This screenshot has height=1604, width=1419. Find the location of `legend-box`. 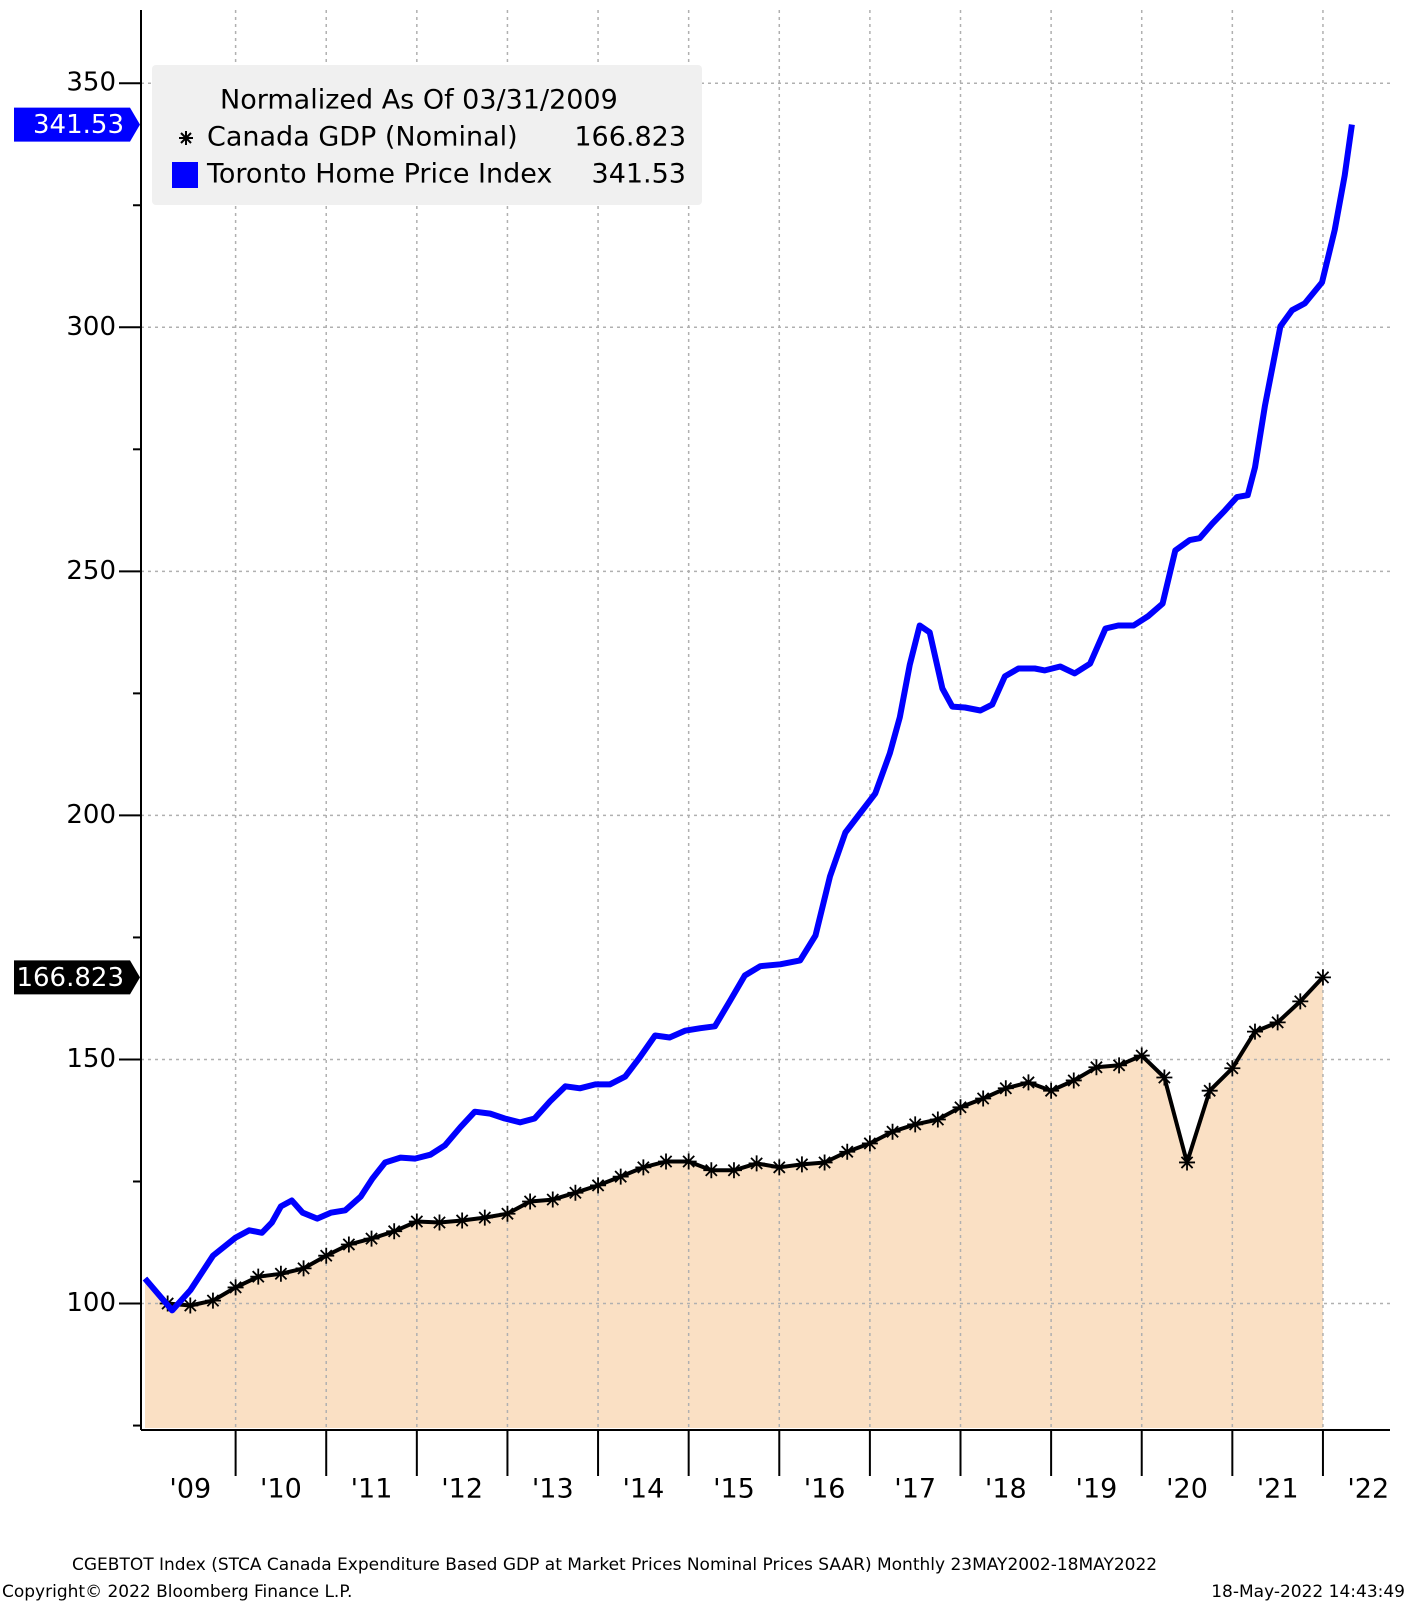

legend-box is located at coordinates (427, 135).